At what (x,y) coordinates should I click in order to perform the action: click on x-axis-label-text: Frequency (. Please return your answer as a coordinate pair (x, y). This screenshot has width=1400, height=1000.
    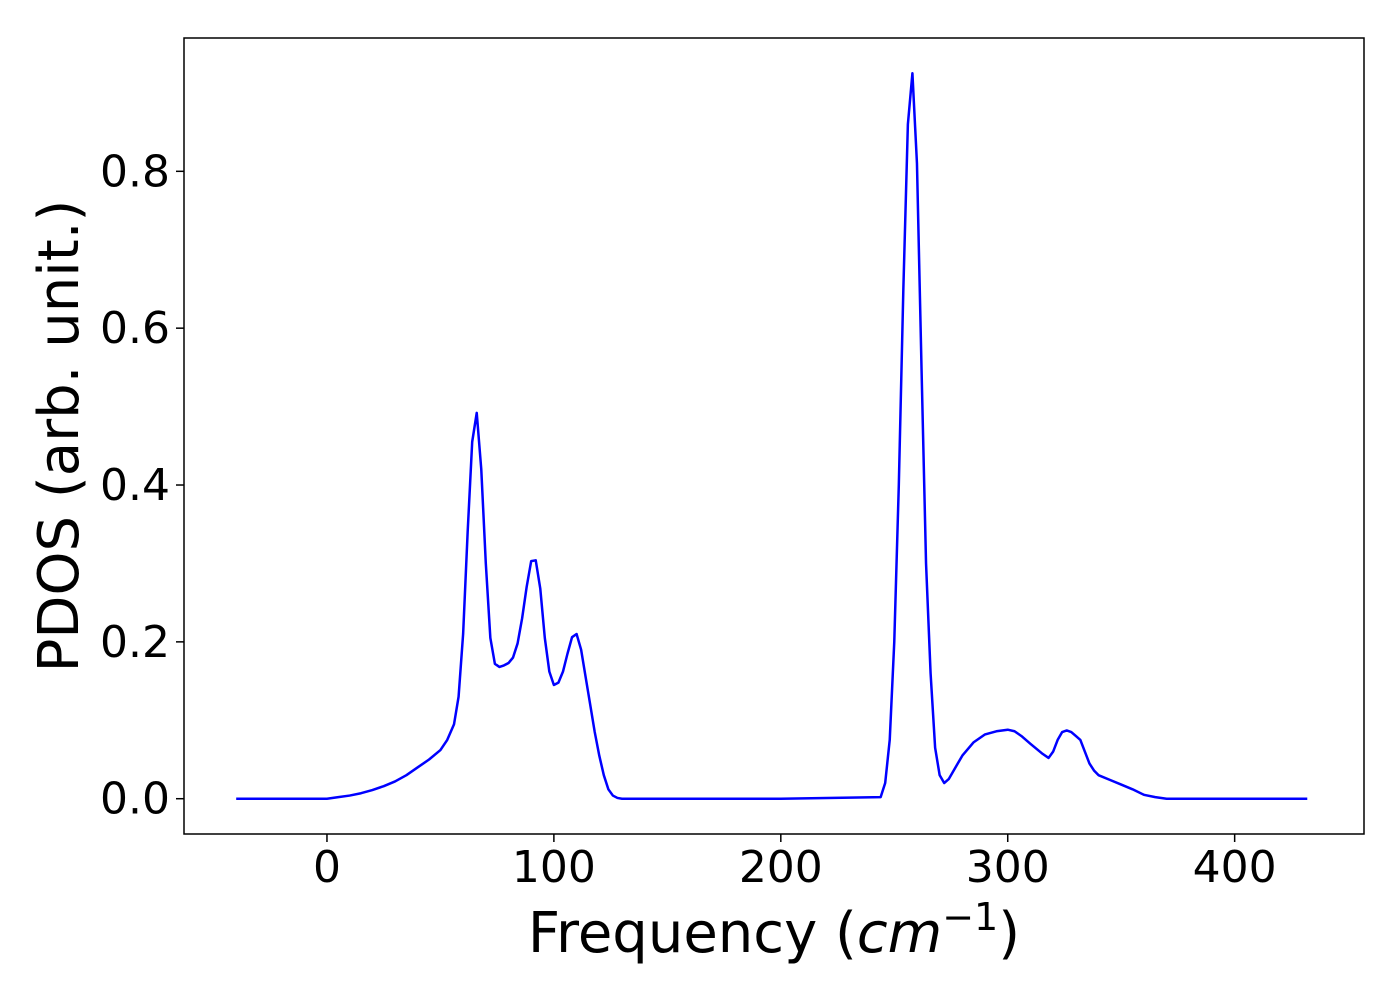
    Looking at the image, I should click on (692, 933).